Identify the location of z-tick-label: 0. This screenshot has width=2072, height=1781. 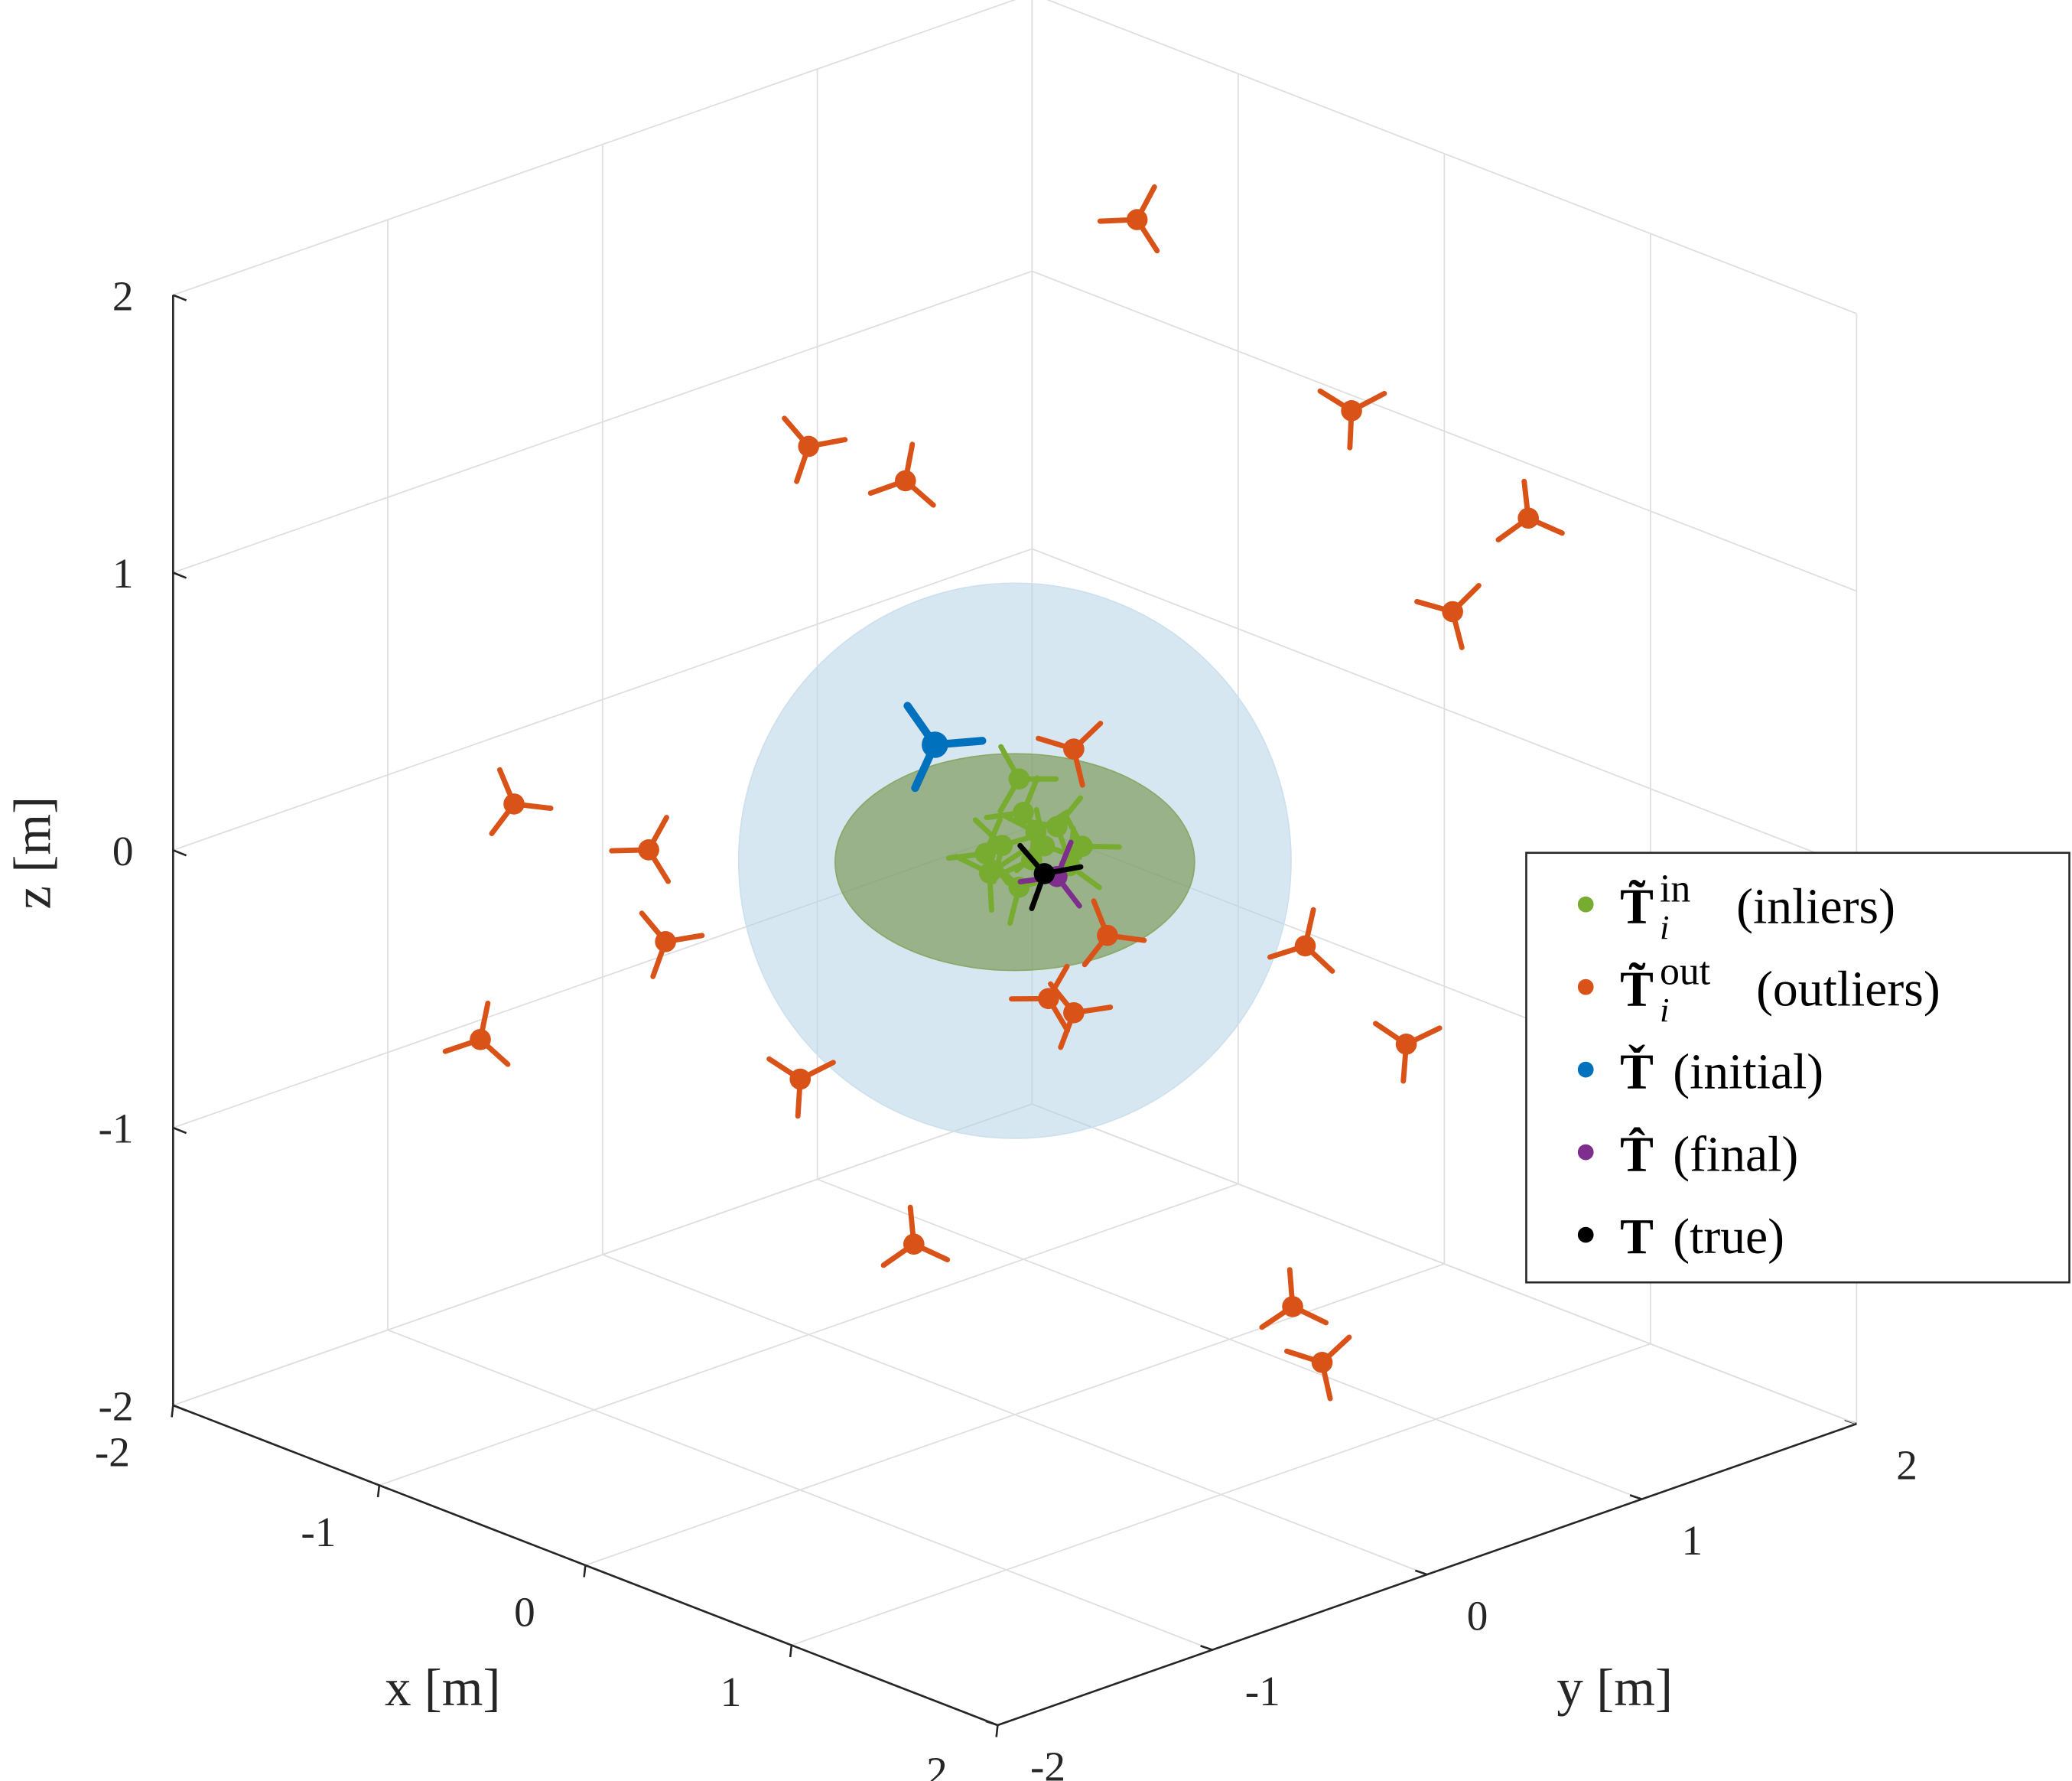
(123, 851).